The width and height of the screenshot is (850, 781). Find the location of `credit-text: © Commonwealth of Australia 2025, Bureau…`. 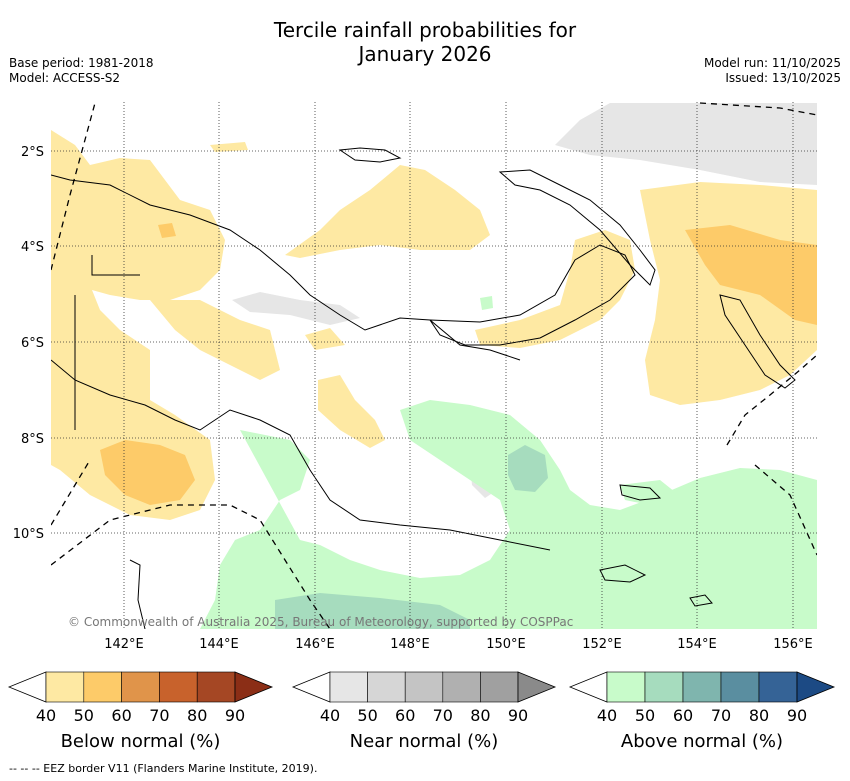

credit-text: © Commonwealth of Australia 2025, Bureau… is located at coordinates (320, 622).